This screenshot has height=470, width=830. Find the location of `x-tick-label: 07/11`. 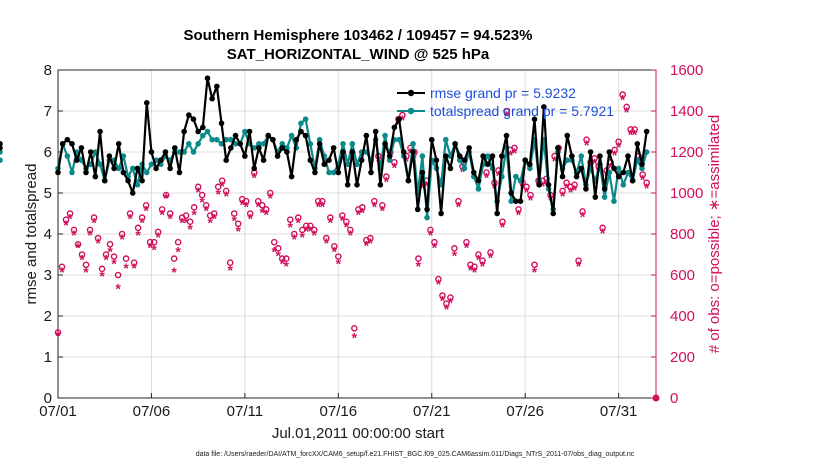

x-tick-label: 07/11 is located at coordinates (245, 411).